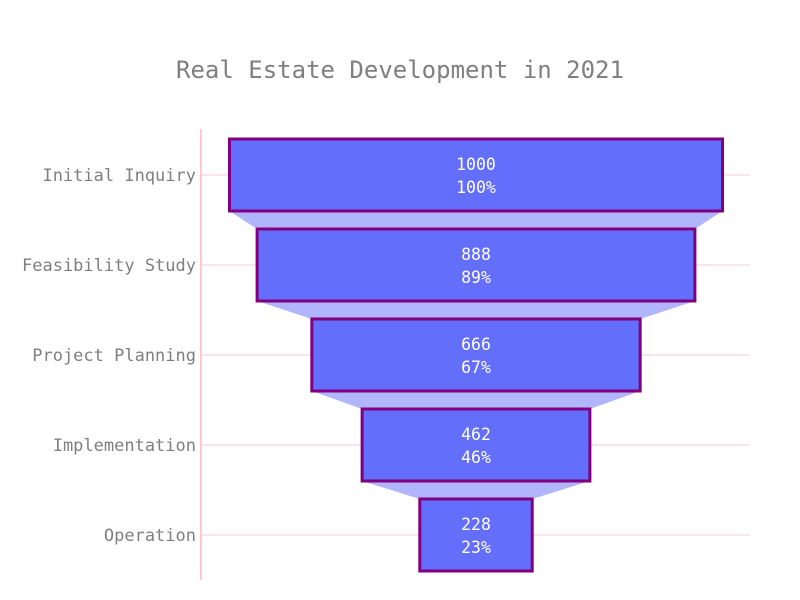 The height and width of the screenshot is (600, 800). What do you see at coordinates (476, 434) in the screenshot?
I see `value-label-4: 462` at bounding box center [476, 434].